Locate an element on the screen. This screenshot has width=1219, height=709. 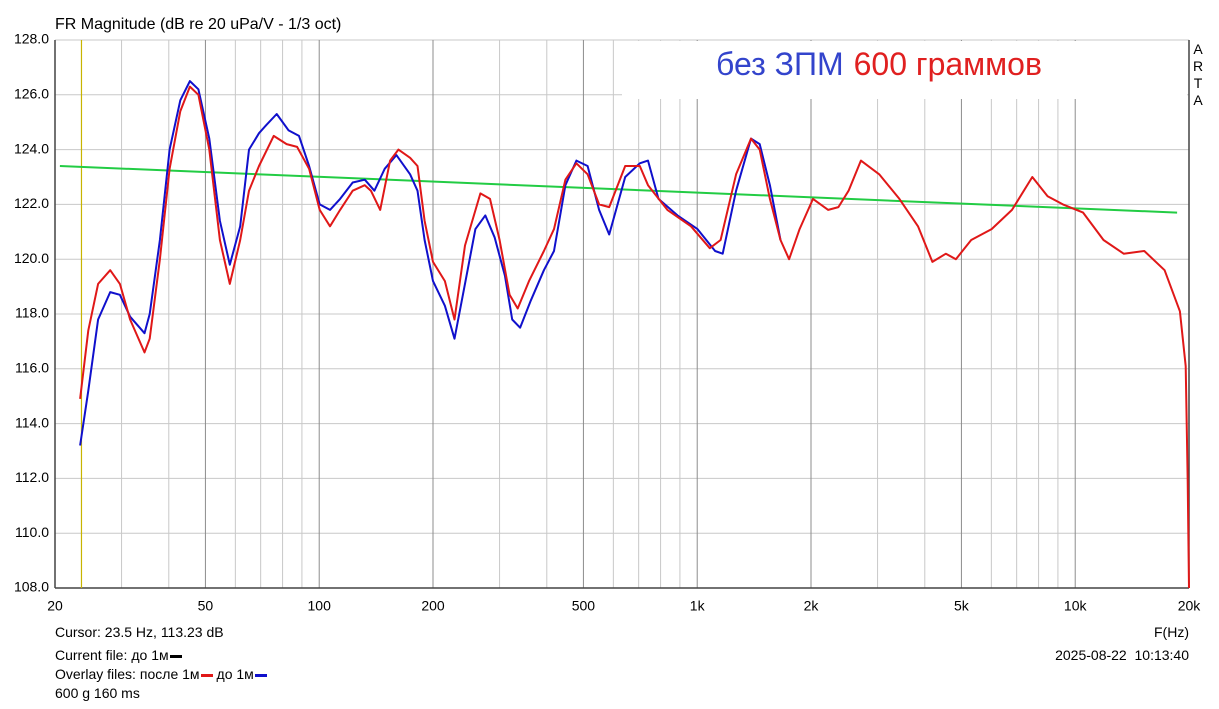
x-tick-label: 1k is located at coordinates (698, 606).